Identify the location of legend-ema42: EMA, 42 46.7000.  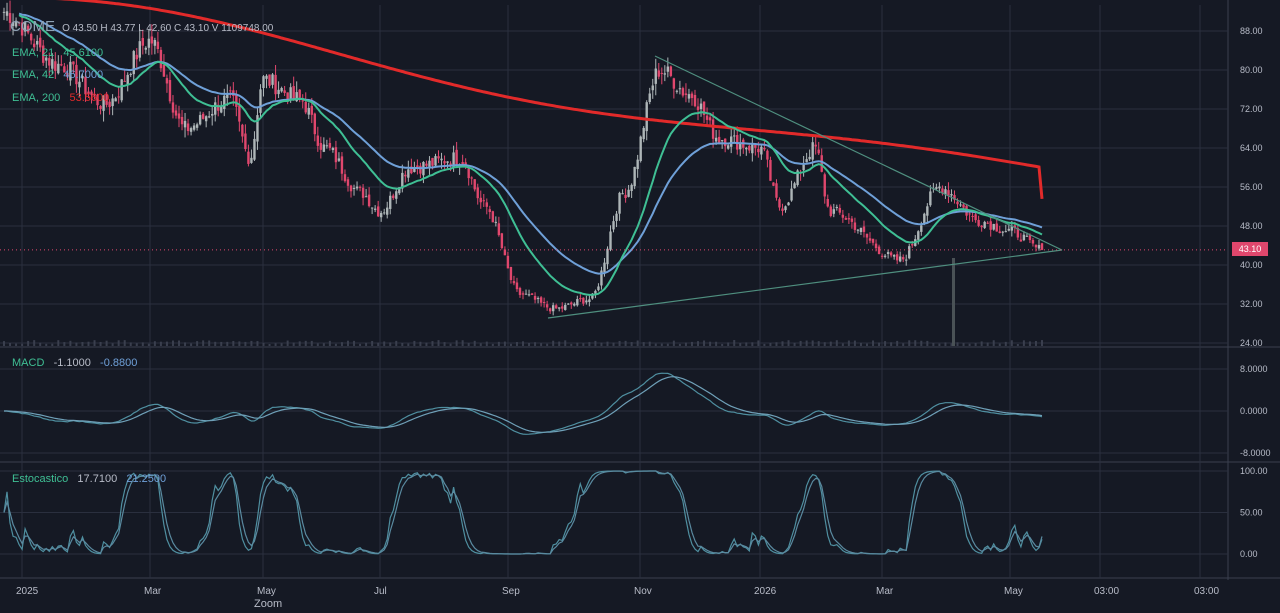
(57, 75).